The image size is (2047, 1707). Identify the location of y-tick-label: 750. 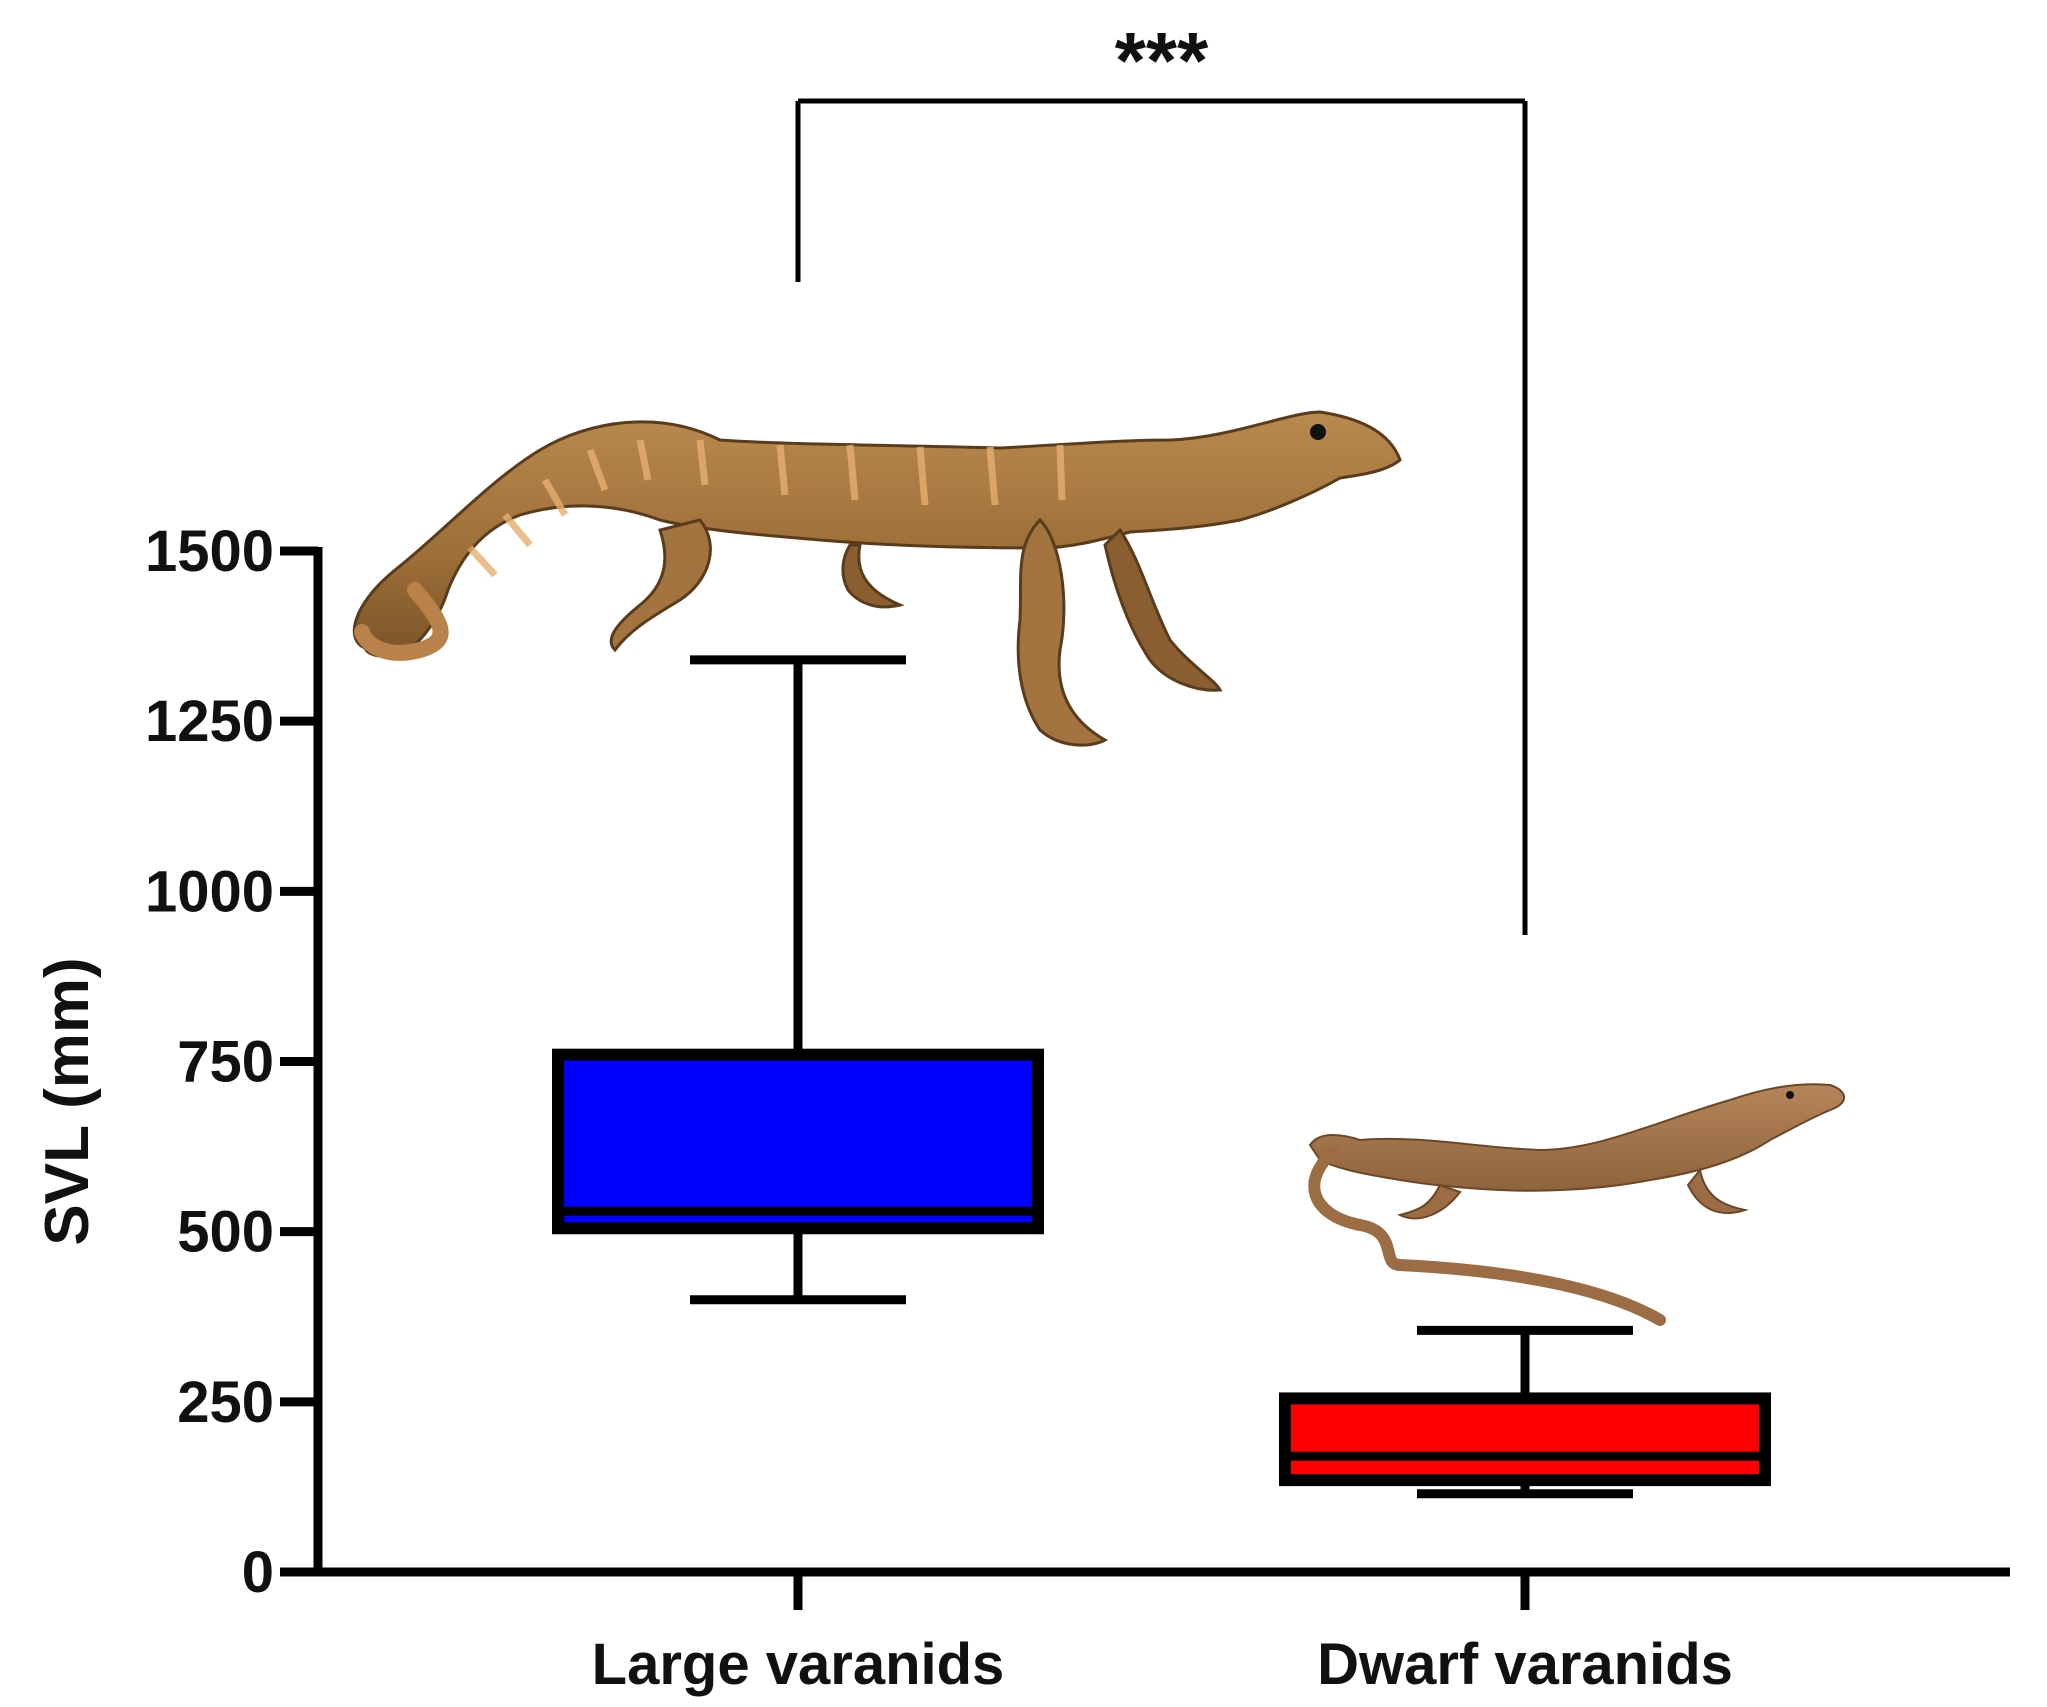
(225, 1062).